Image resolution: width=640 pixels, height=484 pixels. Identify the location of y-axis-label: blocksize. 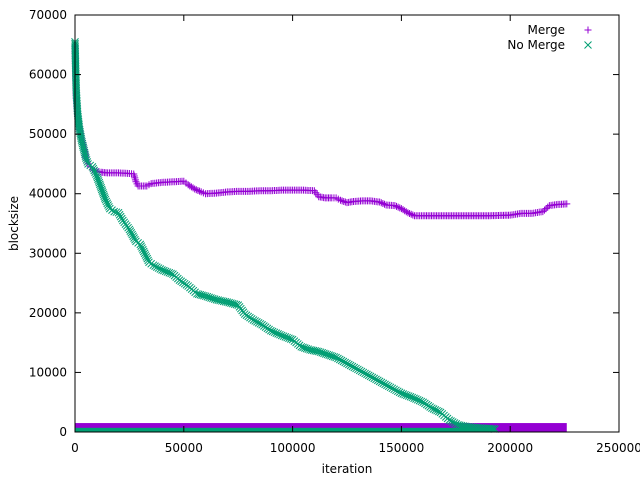
(14, 223).